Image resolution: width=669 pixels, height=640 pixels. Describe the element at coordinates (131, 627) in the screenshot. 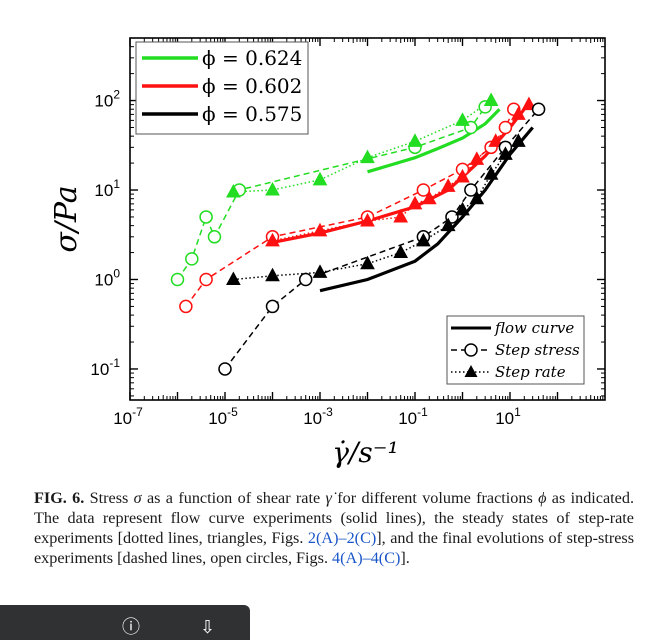

I see `info-icon: ⓘ` at that location.